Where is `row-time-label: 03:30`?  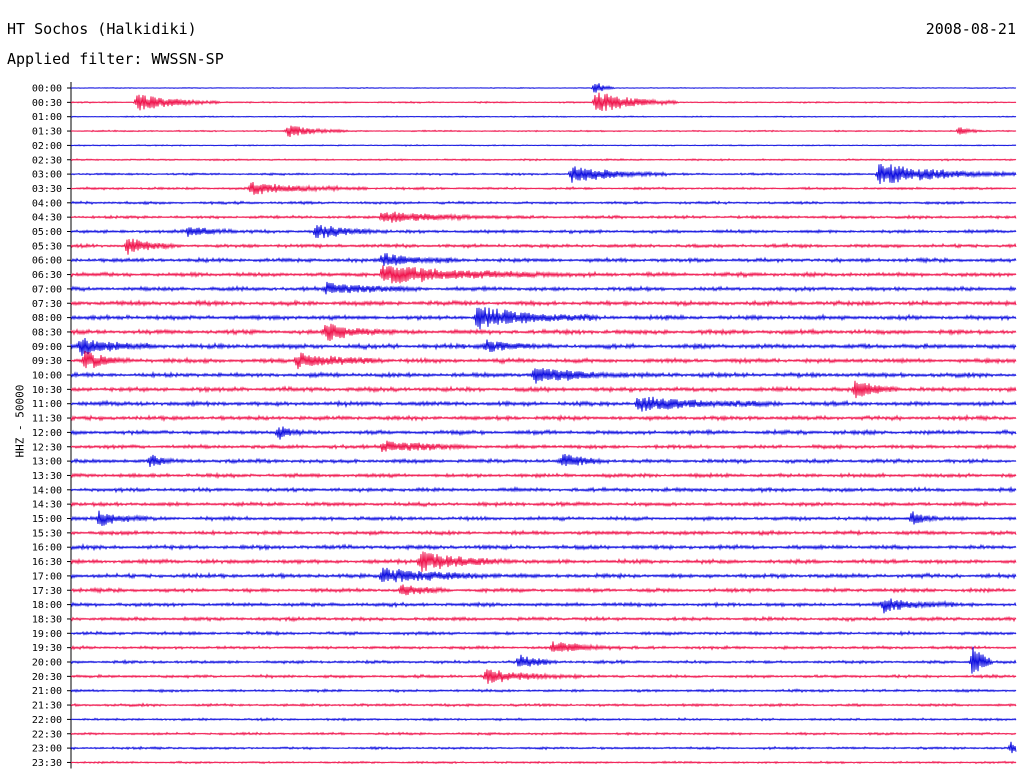 row-time-label: 03:30 is located at coordinates (47, 189).